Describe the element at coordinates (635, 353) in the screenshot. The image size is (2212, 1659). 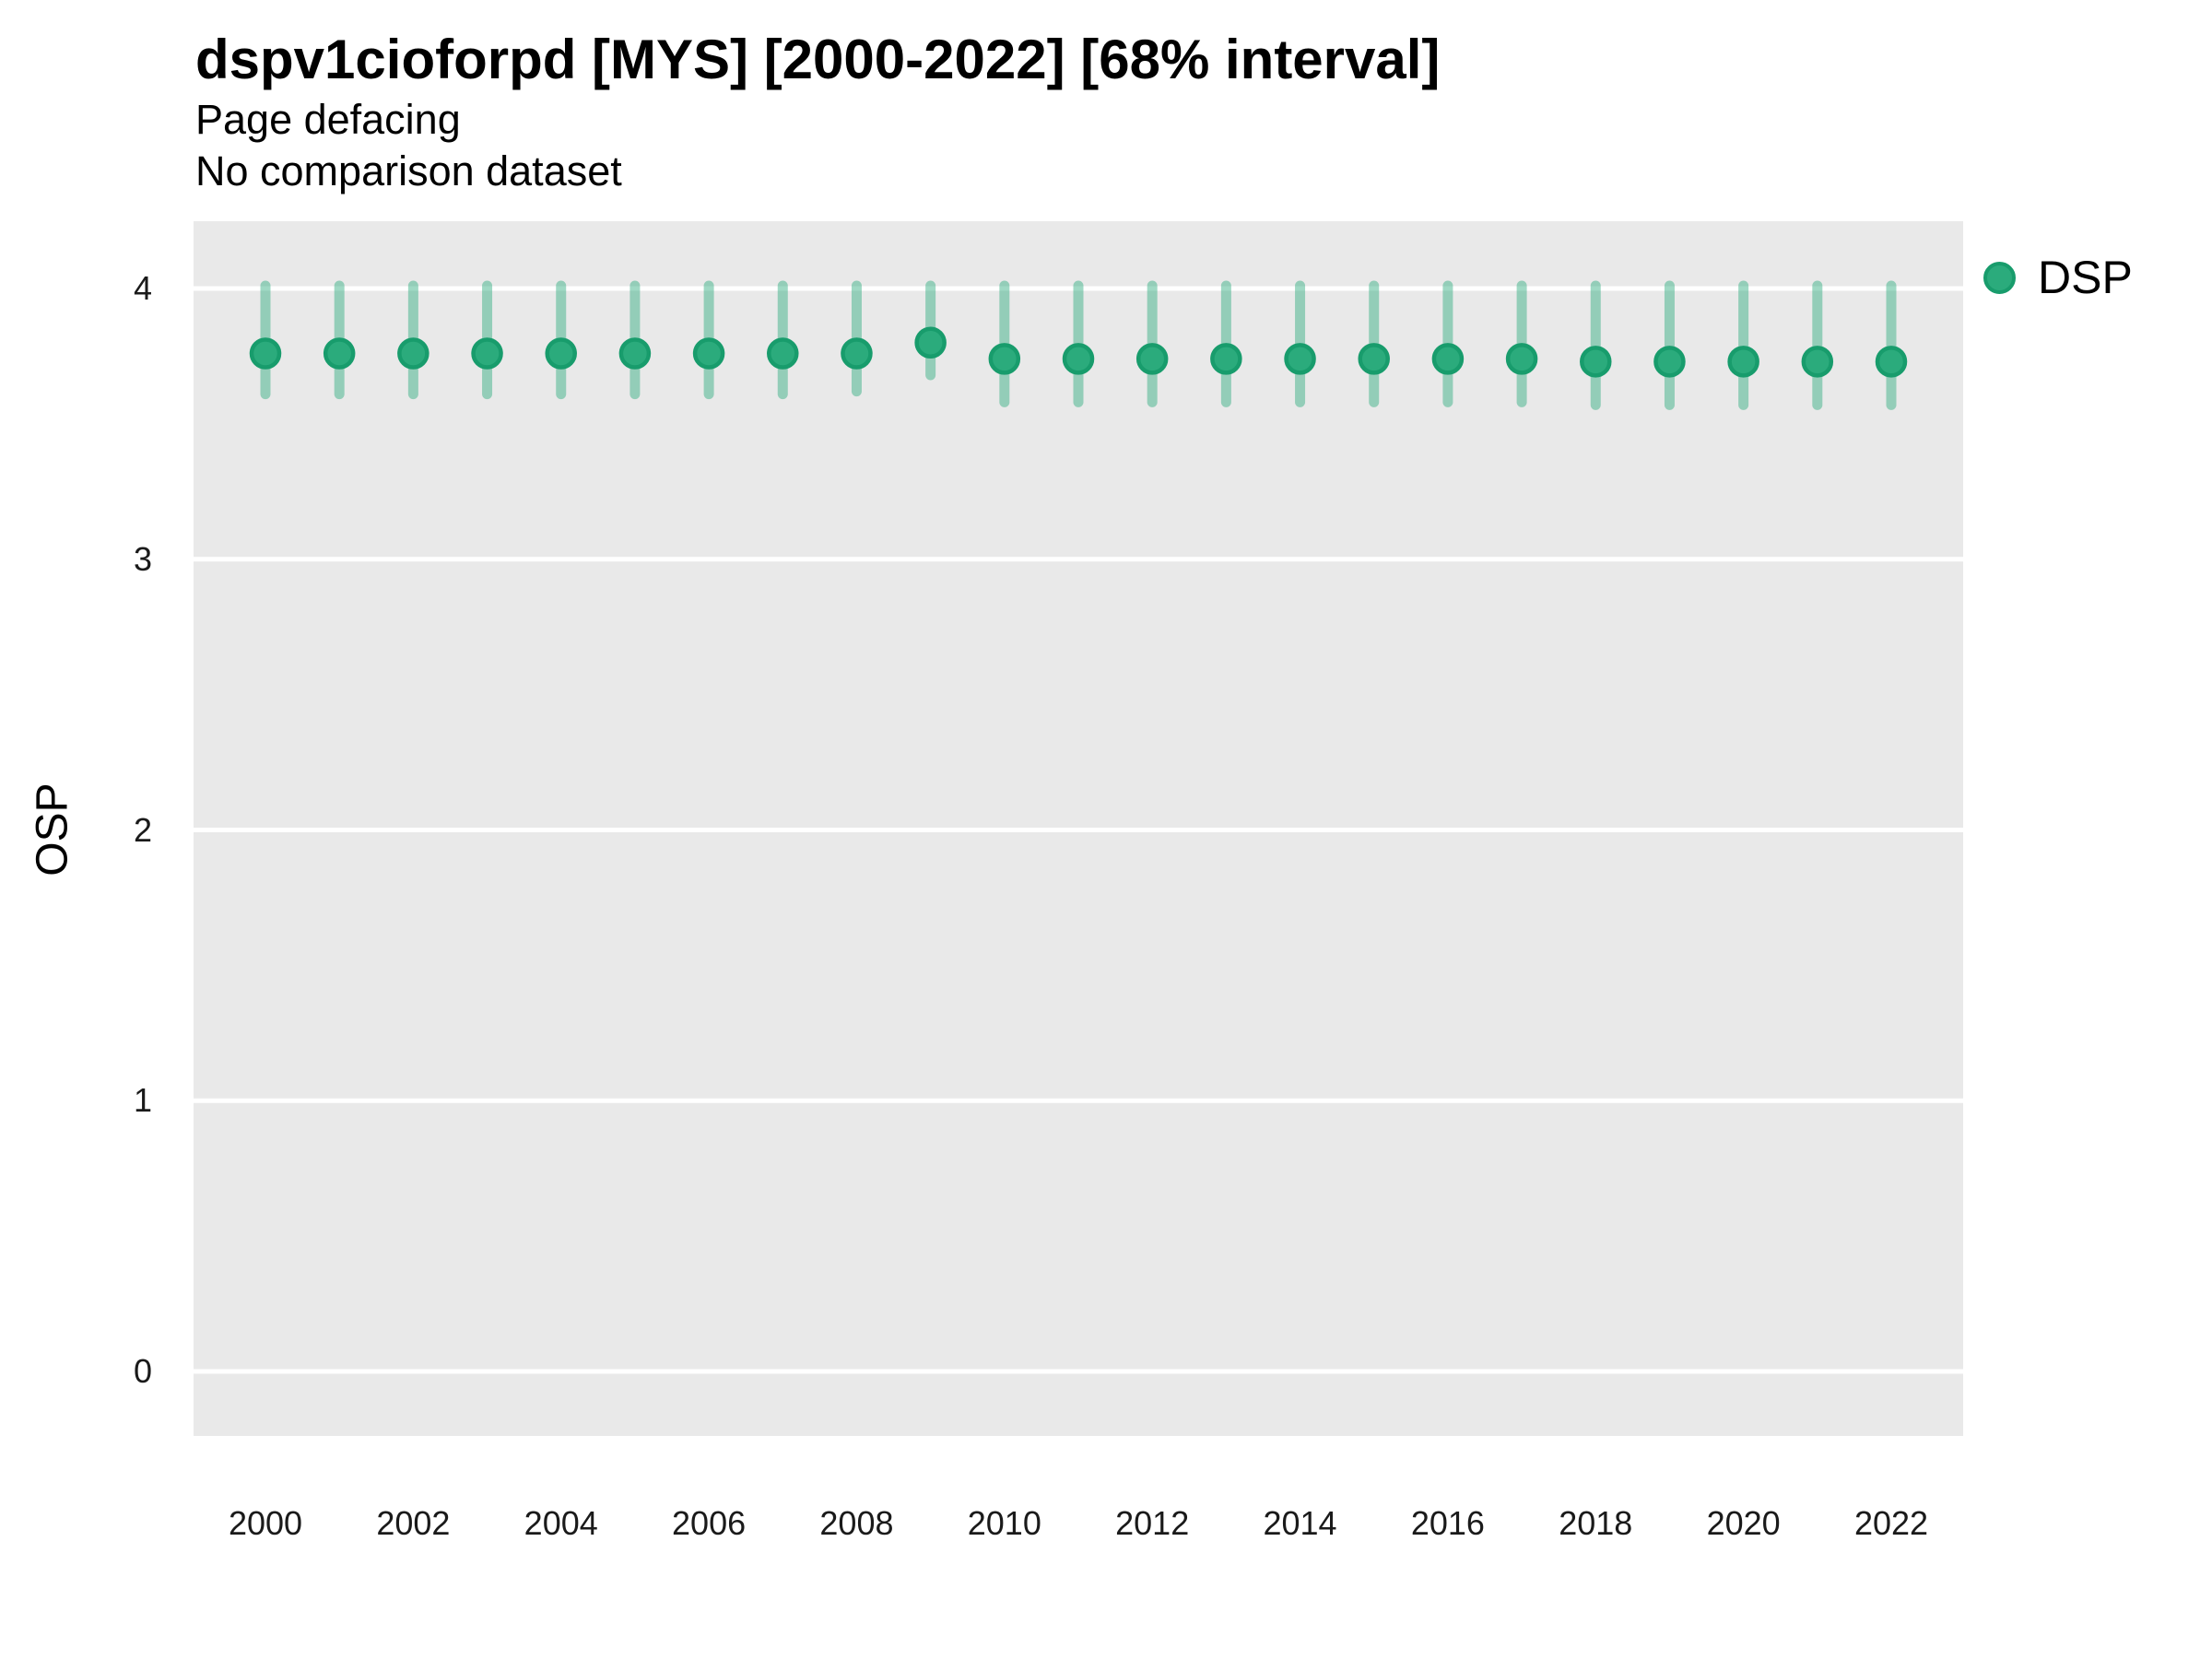
I see `data-point-2005` at that location.